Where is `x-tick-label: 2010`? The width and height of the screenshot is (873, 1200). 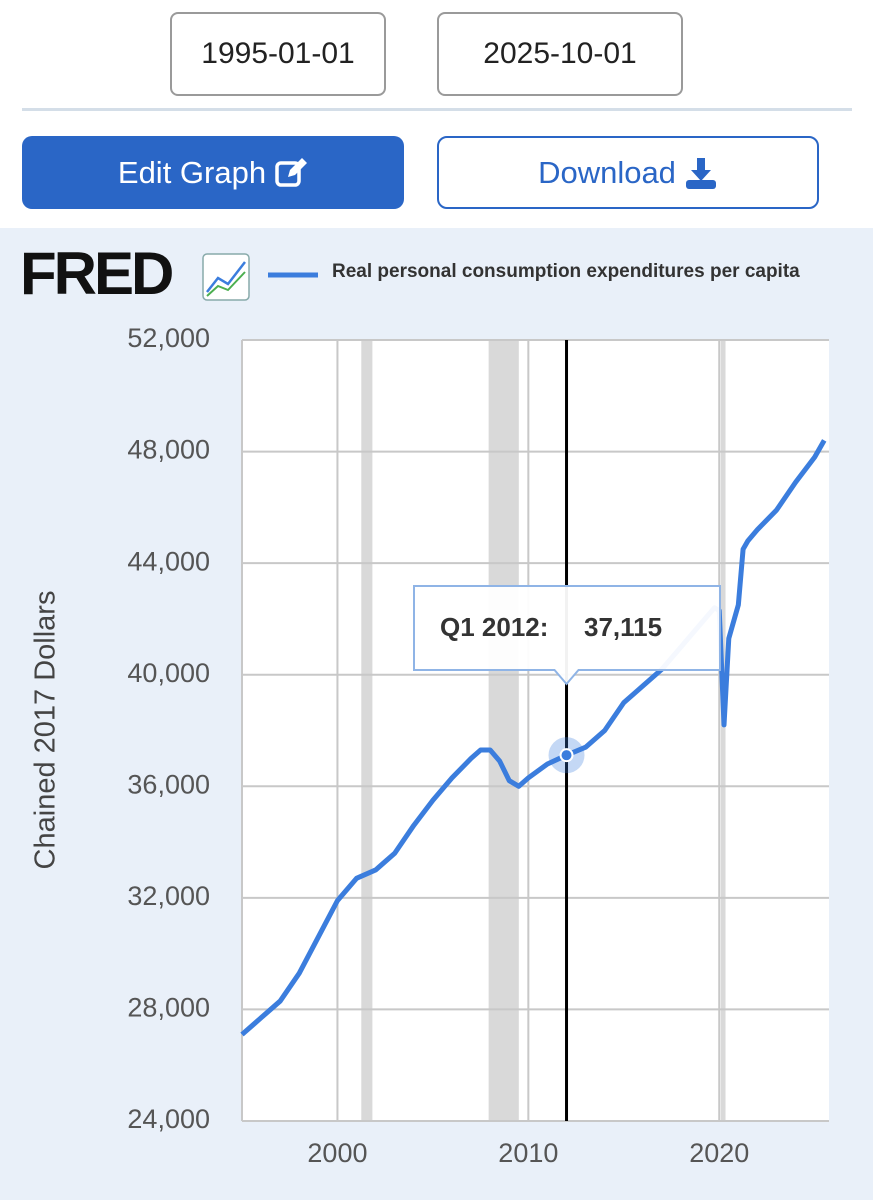 x-tick-label: 2010 is located at coordinates (528, 1153).